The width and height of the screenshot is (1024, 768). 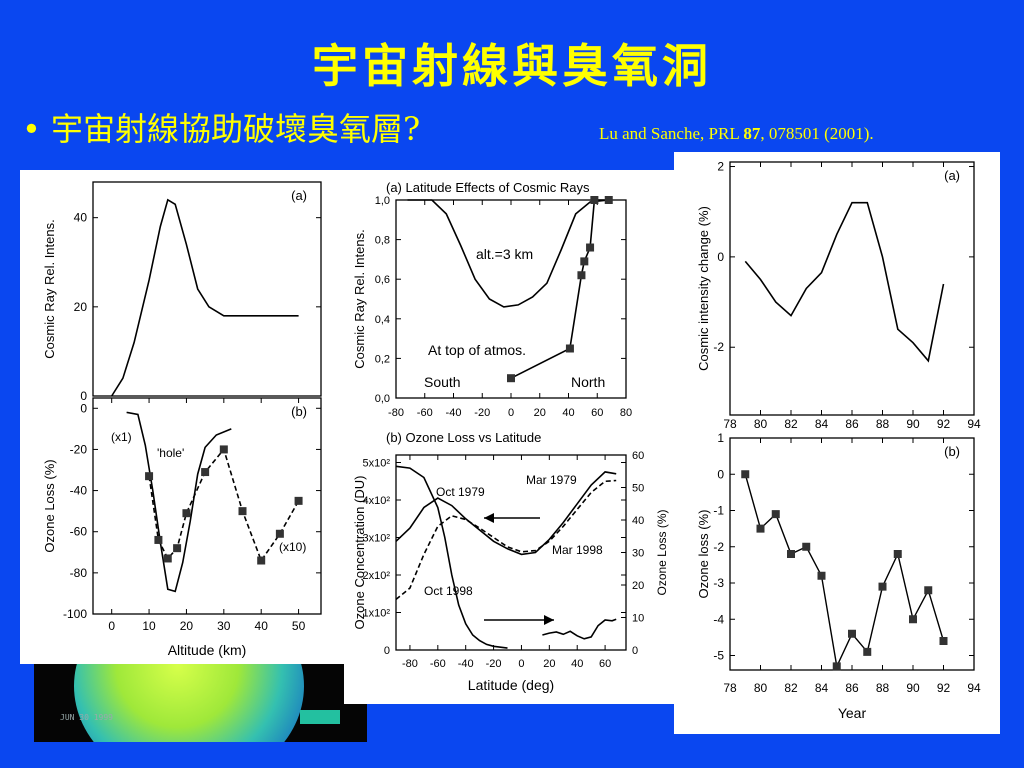 What do you see at coordinates (791, 424) in the screenshot?
I see `x-tick-label: 82` at bounding box center [791, 424].